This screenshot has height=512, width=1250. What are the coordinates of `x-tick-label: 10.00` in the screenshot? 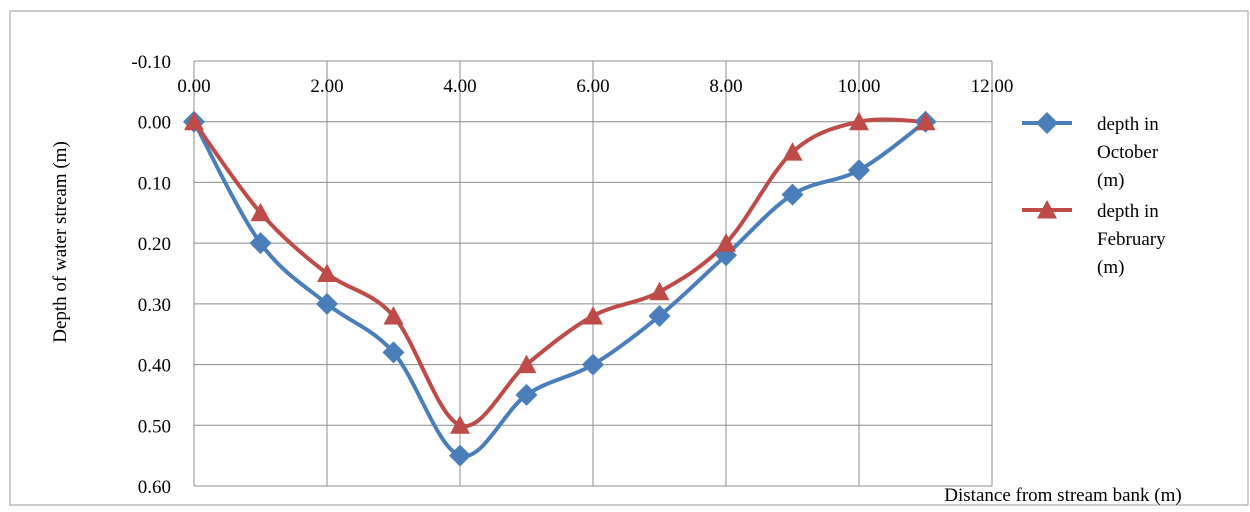 It's located at (859, 86).